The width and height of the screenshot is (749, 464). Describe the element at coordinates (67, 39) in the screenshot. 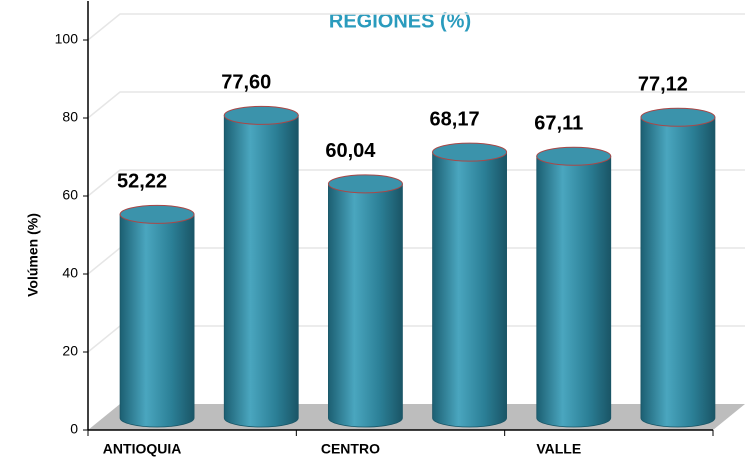

I see `y-tick-label: 100` at that location.